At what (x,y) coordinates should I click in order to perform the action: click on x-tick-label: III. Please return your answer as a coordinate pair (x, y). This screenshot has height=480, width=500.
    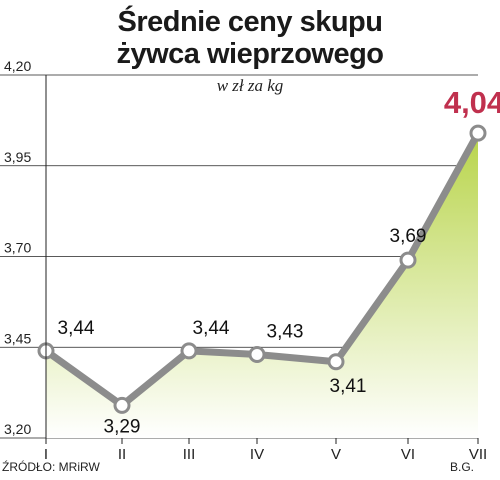
    Looking at the image, I should click on (189, 454).